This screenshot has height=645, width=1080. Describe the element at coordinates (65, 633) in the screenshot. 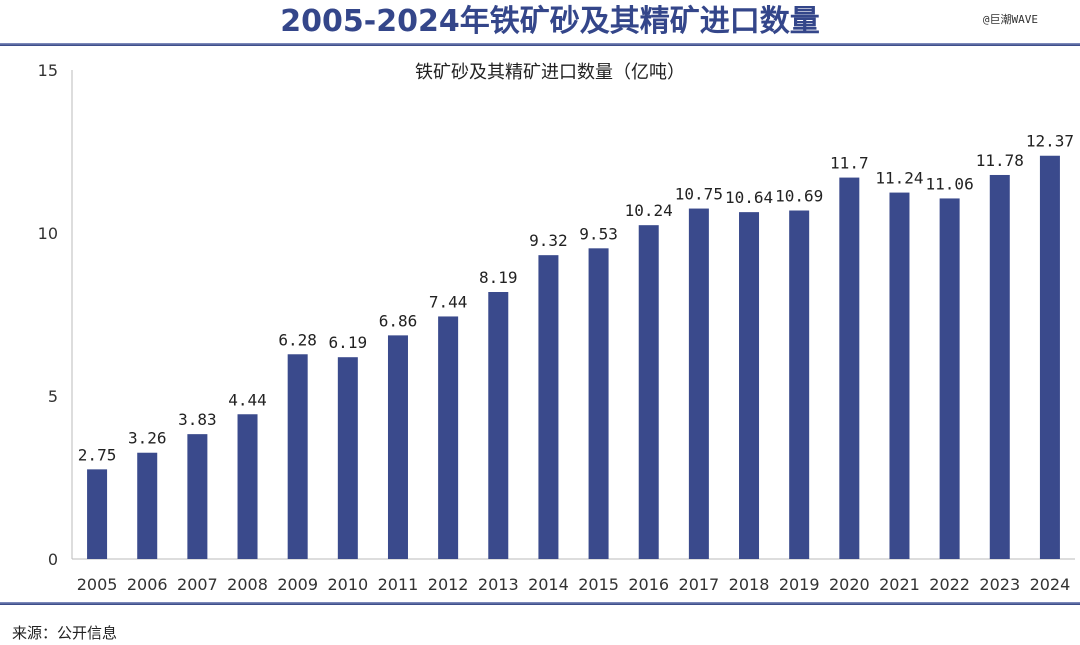

I see `source-note: 来源：公开信息` at that location.